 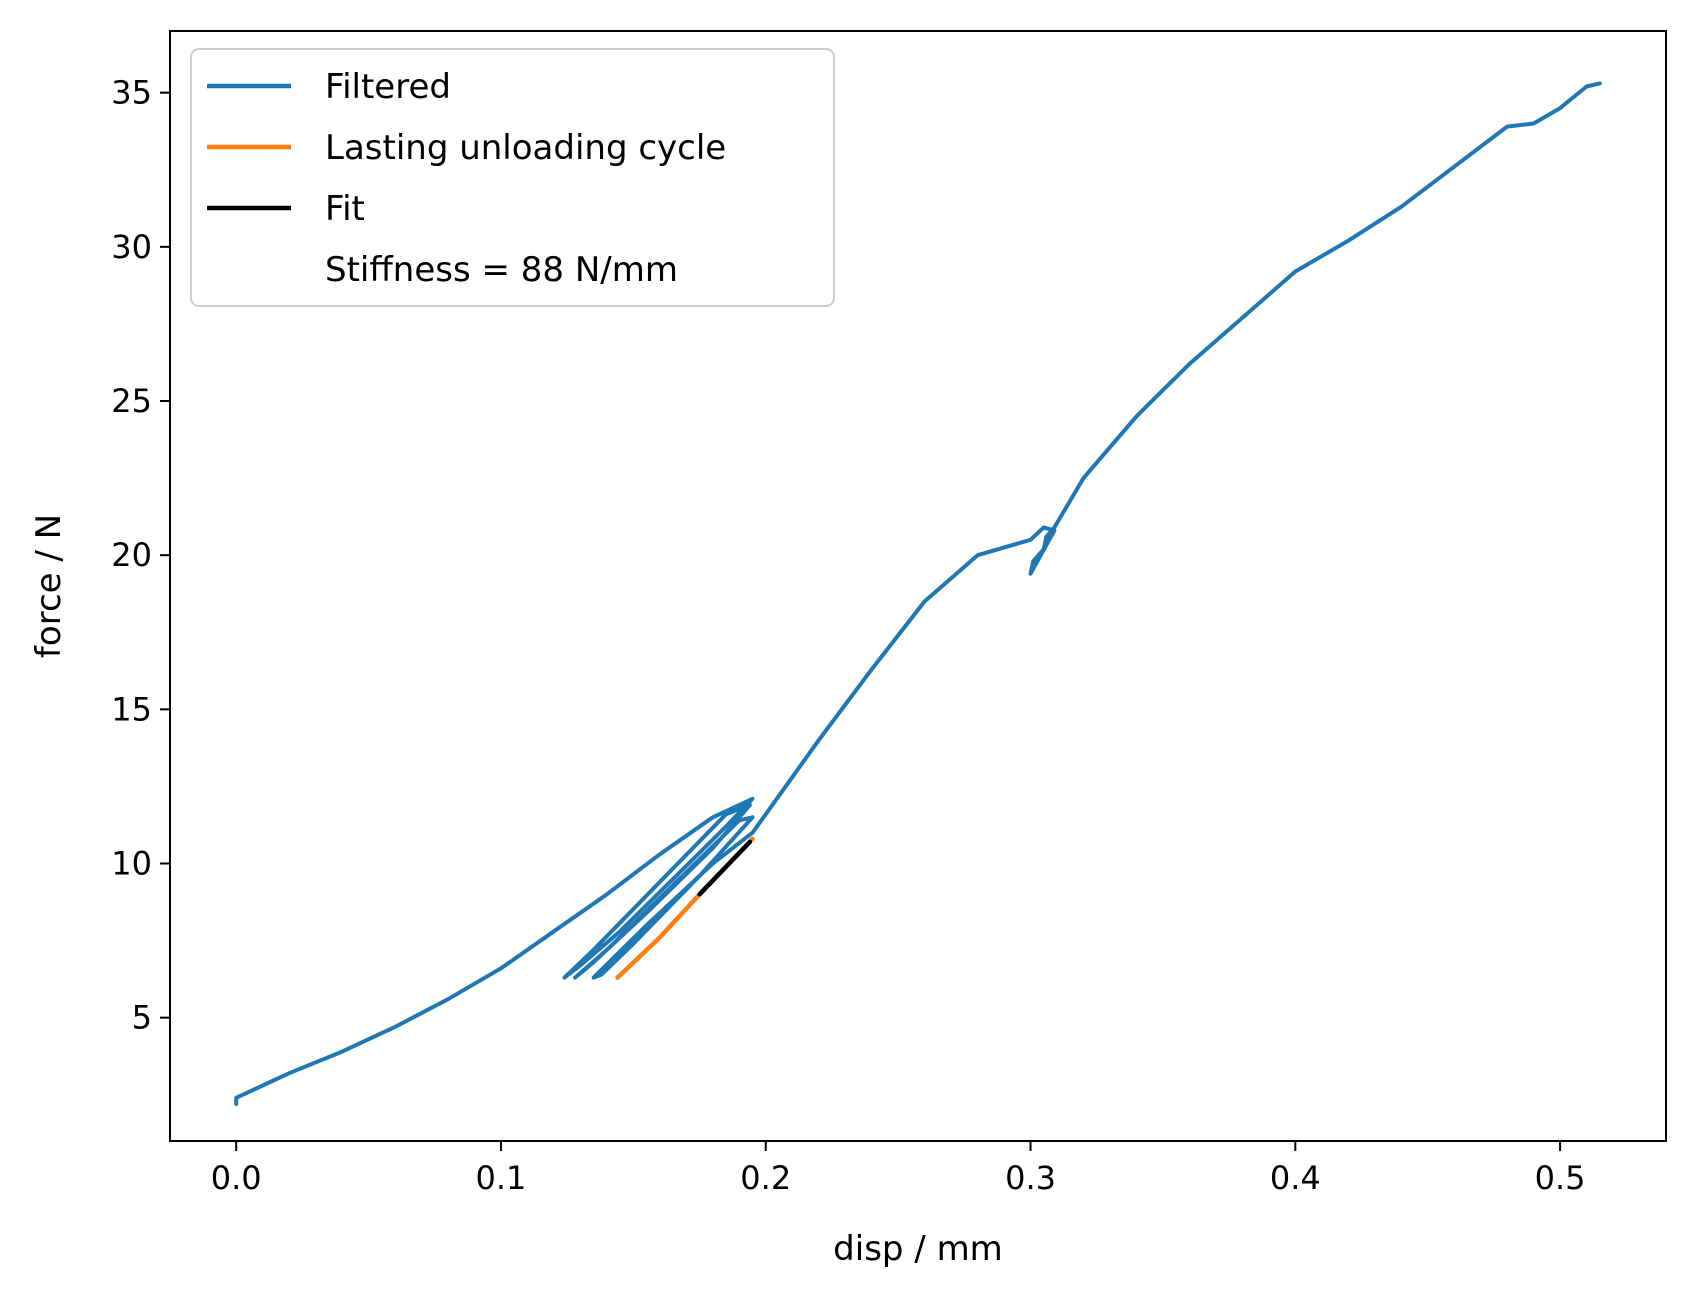 What do you see at coordinates (898, 1169) in the screenshot?
I see `x-axis: 0.0 0.1 0.2 0.3 0.4 0.5` at bounding box center [898, 1169].